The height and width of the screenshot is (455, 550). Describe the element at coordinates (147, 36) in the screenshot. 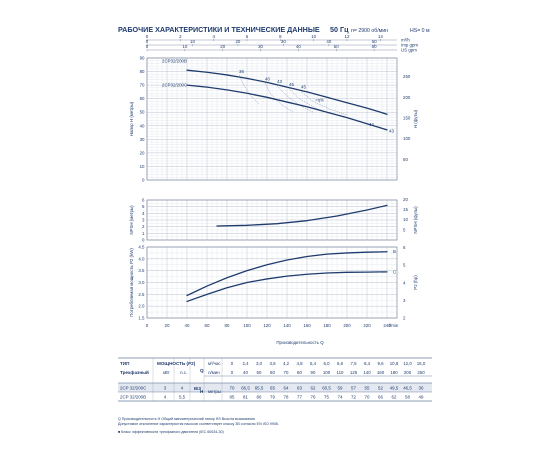

I see `top-scale-tick: 0` at that location.